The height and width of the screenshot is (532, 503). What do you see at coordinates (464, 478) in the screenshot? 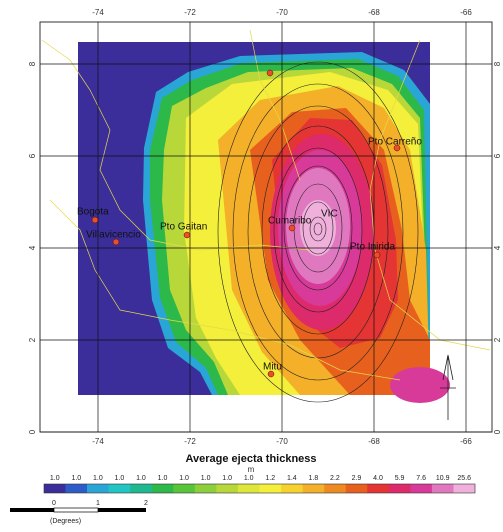
I see `legend-label: 25.6` at bounding box center [464, 478].